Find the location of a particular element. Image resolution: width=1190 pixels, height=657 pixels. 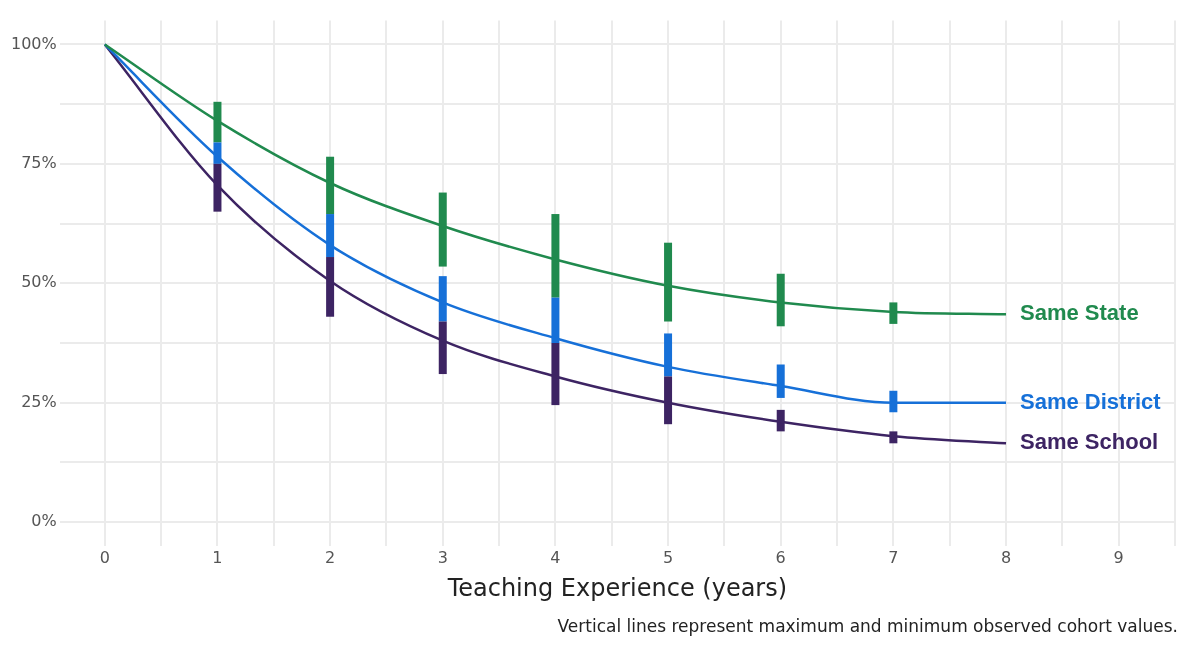

x-tick-label: 2 is located at coordinates (330, 557).